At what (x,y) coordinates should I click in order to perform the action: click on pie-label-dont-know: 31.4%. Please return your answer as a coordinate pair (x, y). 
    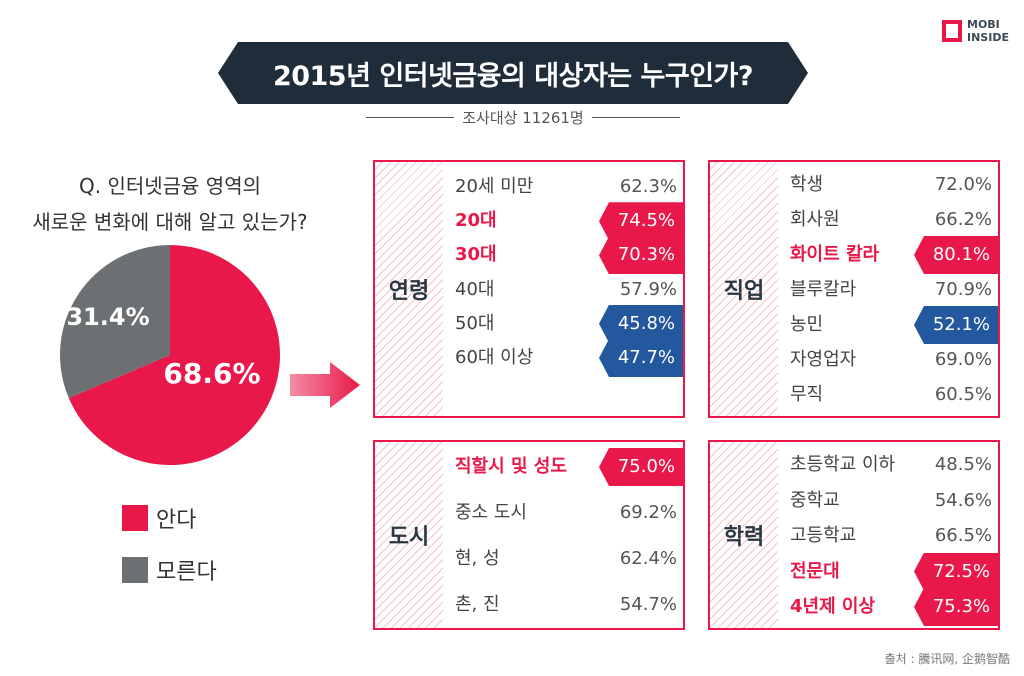
    Looking at the image, I should click on (107, 317).